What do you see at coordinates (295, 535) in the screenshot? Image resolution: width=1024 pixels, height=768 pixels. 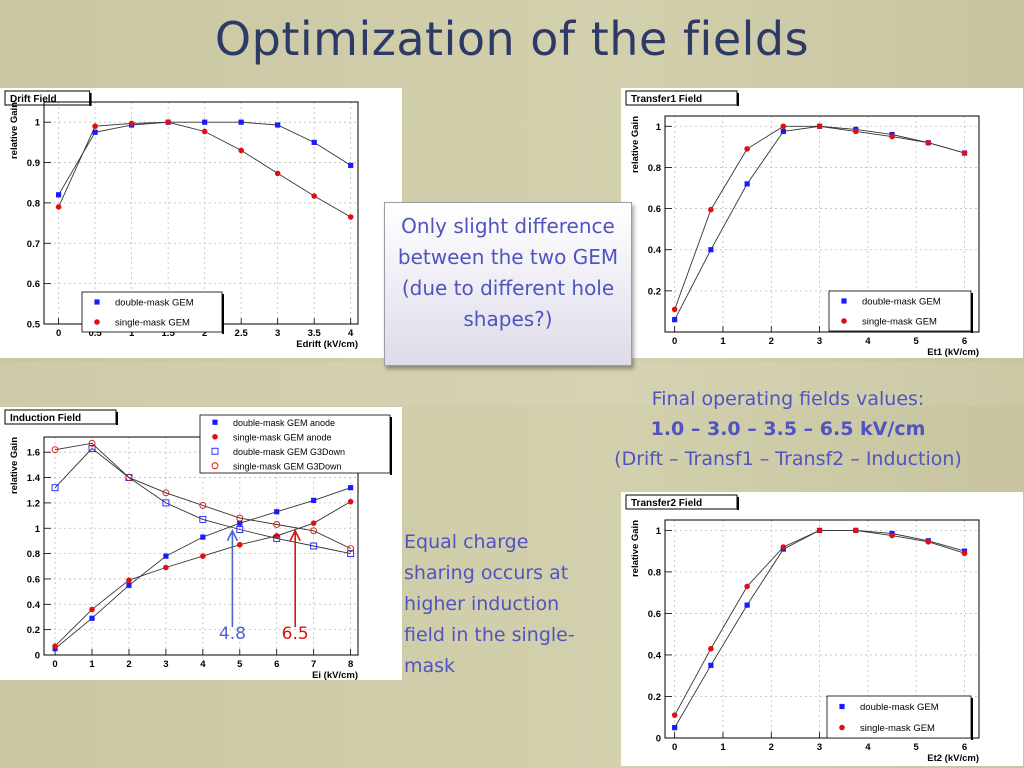 I see `annotation-arrowhead` at bounding box center [295, 535].